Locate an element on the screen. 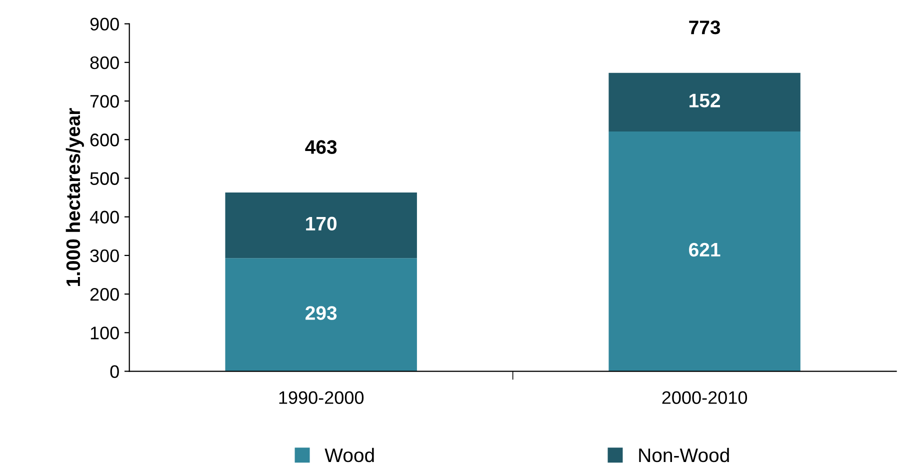 The image size is (924, 476). x-tick-label: 2000-2010 is located at coordinates (705, 397).